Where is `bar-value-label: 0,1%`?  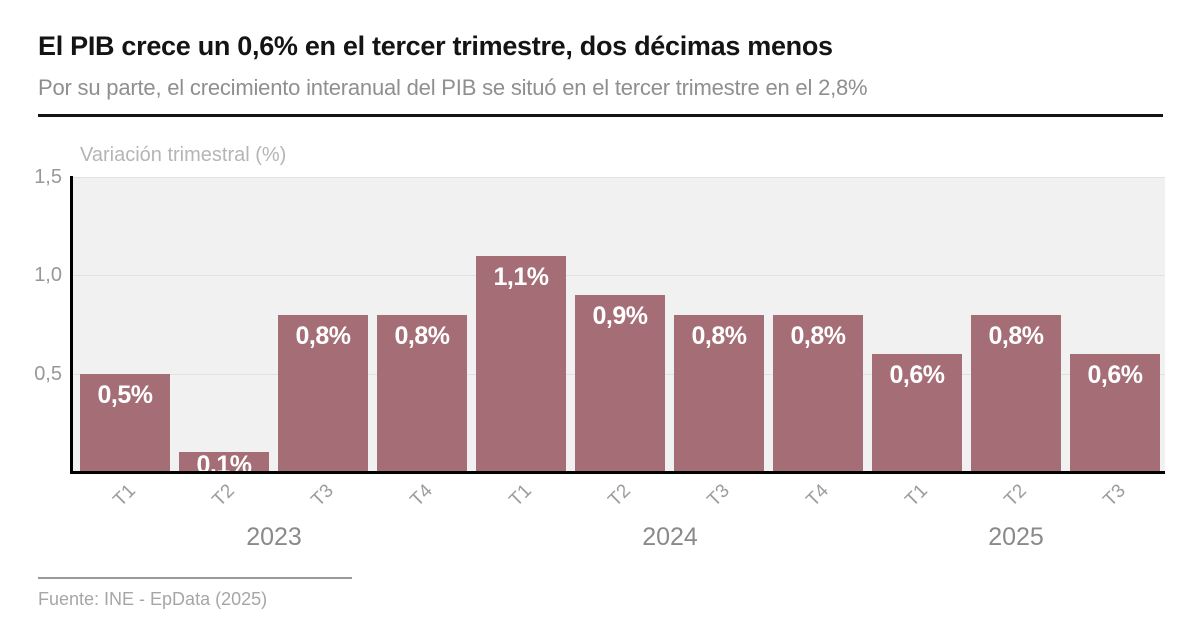
bar-value-label: 0,1% is located at coordinates (224, 462).